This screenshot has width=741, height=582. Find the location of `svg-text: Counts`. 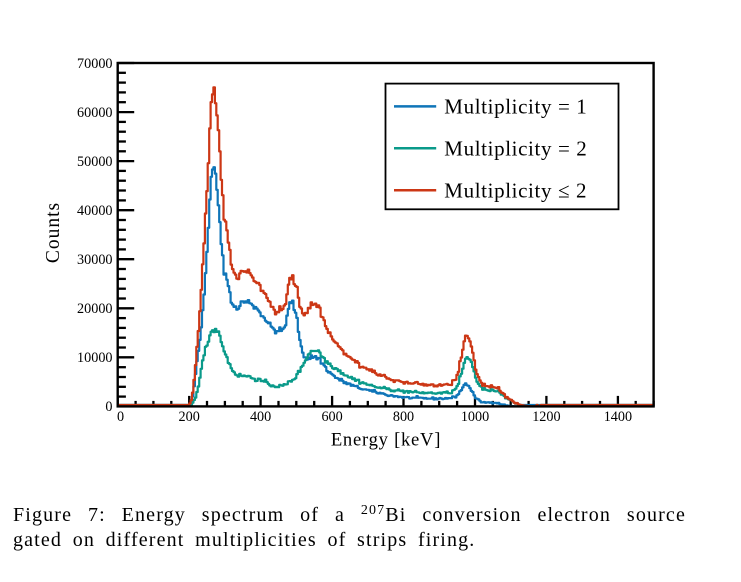

svg-text: Counts is located at coordinates (53, 232).